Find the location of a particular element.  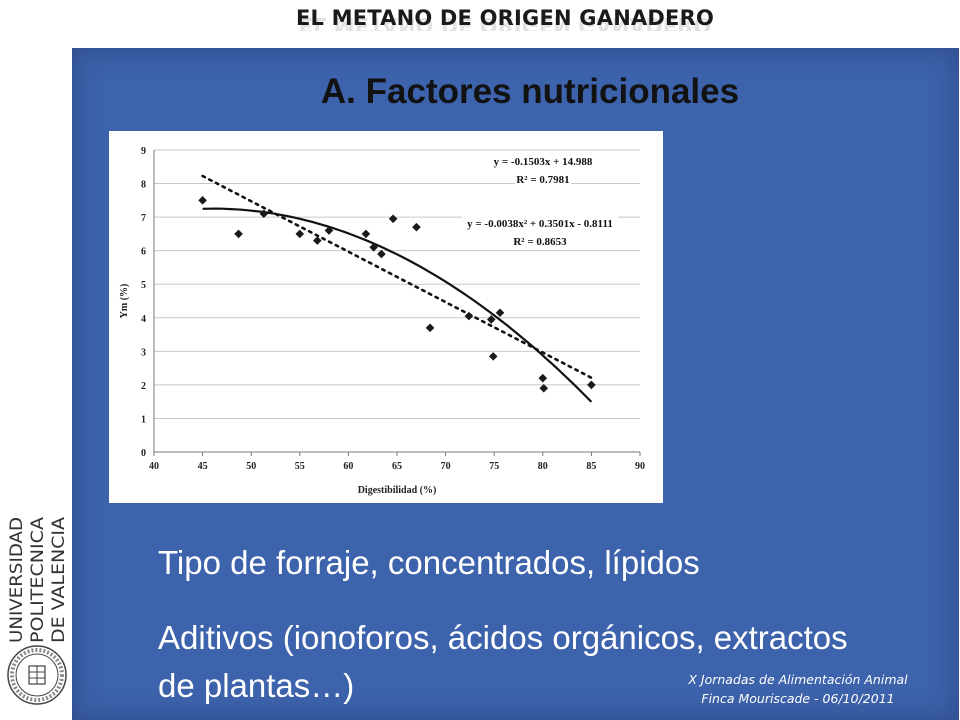

linear-fit-line is located at coordinates (397, 277).